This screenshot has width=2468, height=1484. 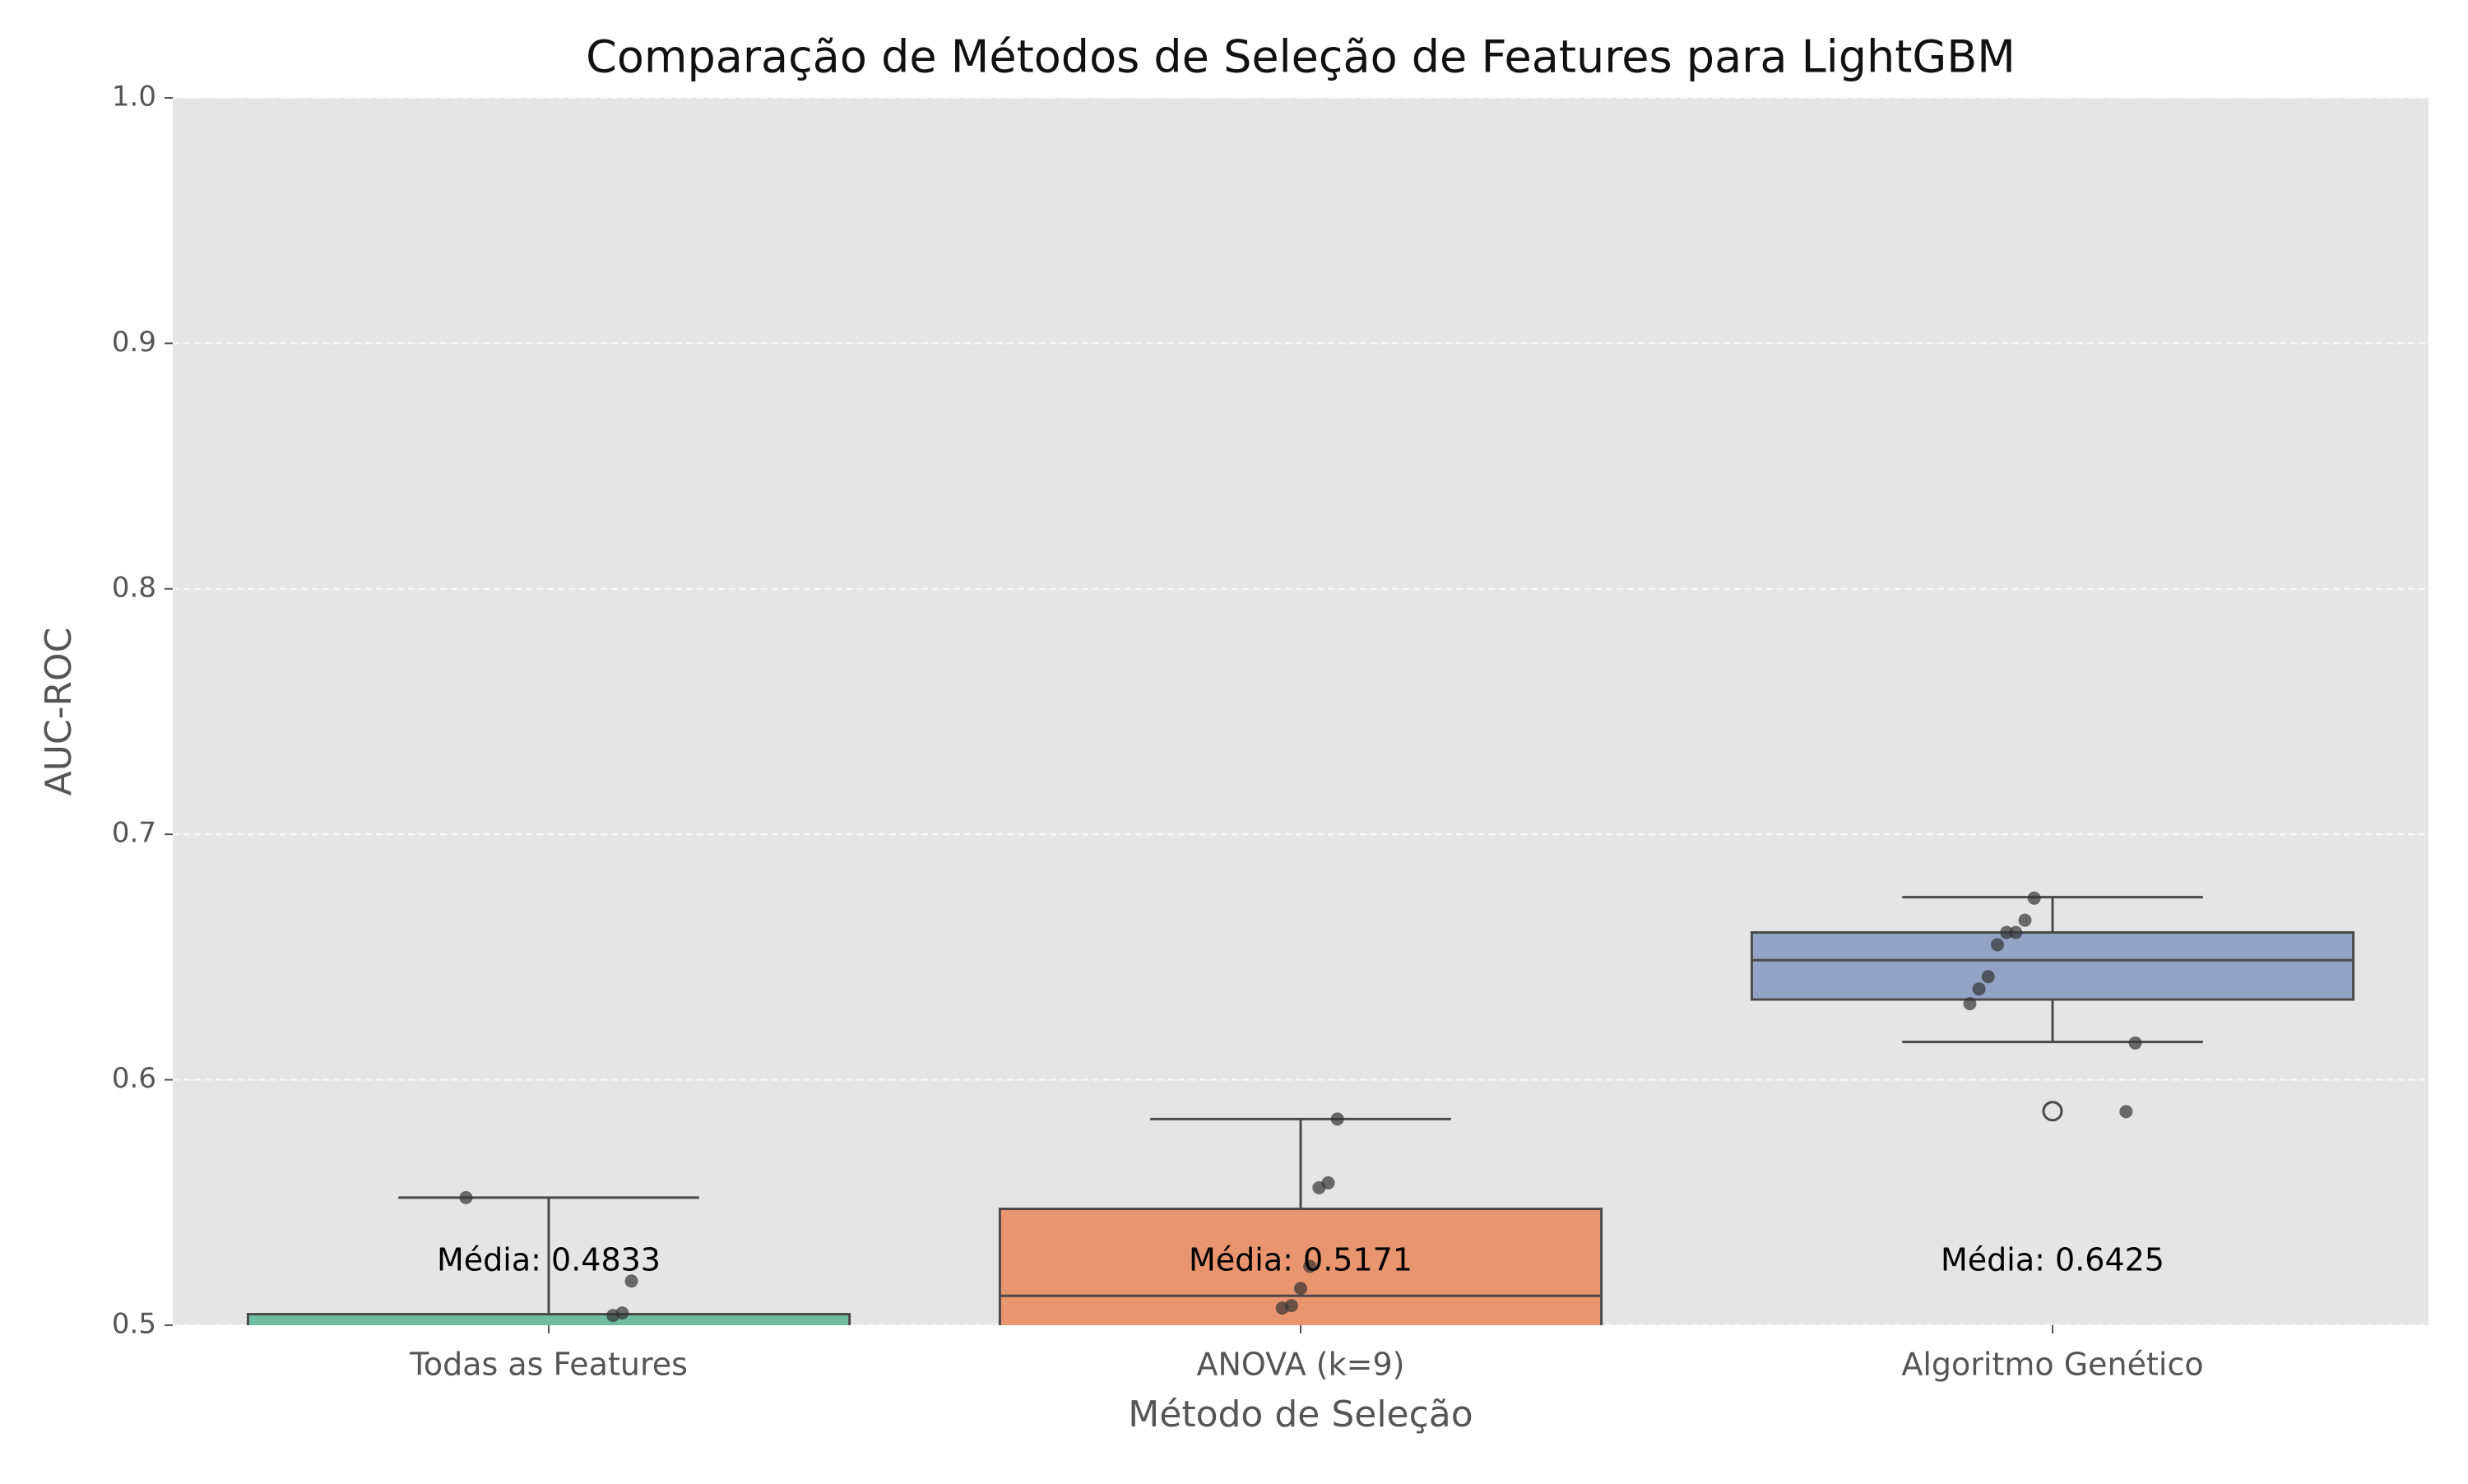 I want to click on x-axis-label: Método de Seleção, so click(x=1300, y=1414).